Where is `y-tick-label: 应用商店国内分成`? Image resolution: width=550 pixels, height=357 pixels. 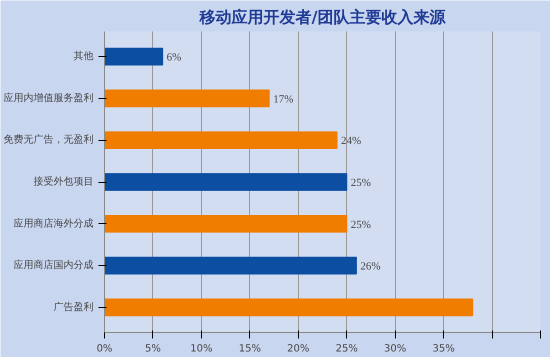 y-tick-label: 应用商店国内分成 is located at coordinates (54, 265).